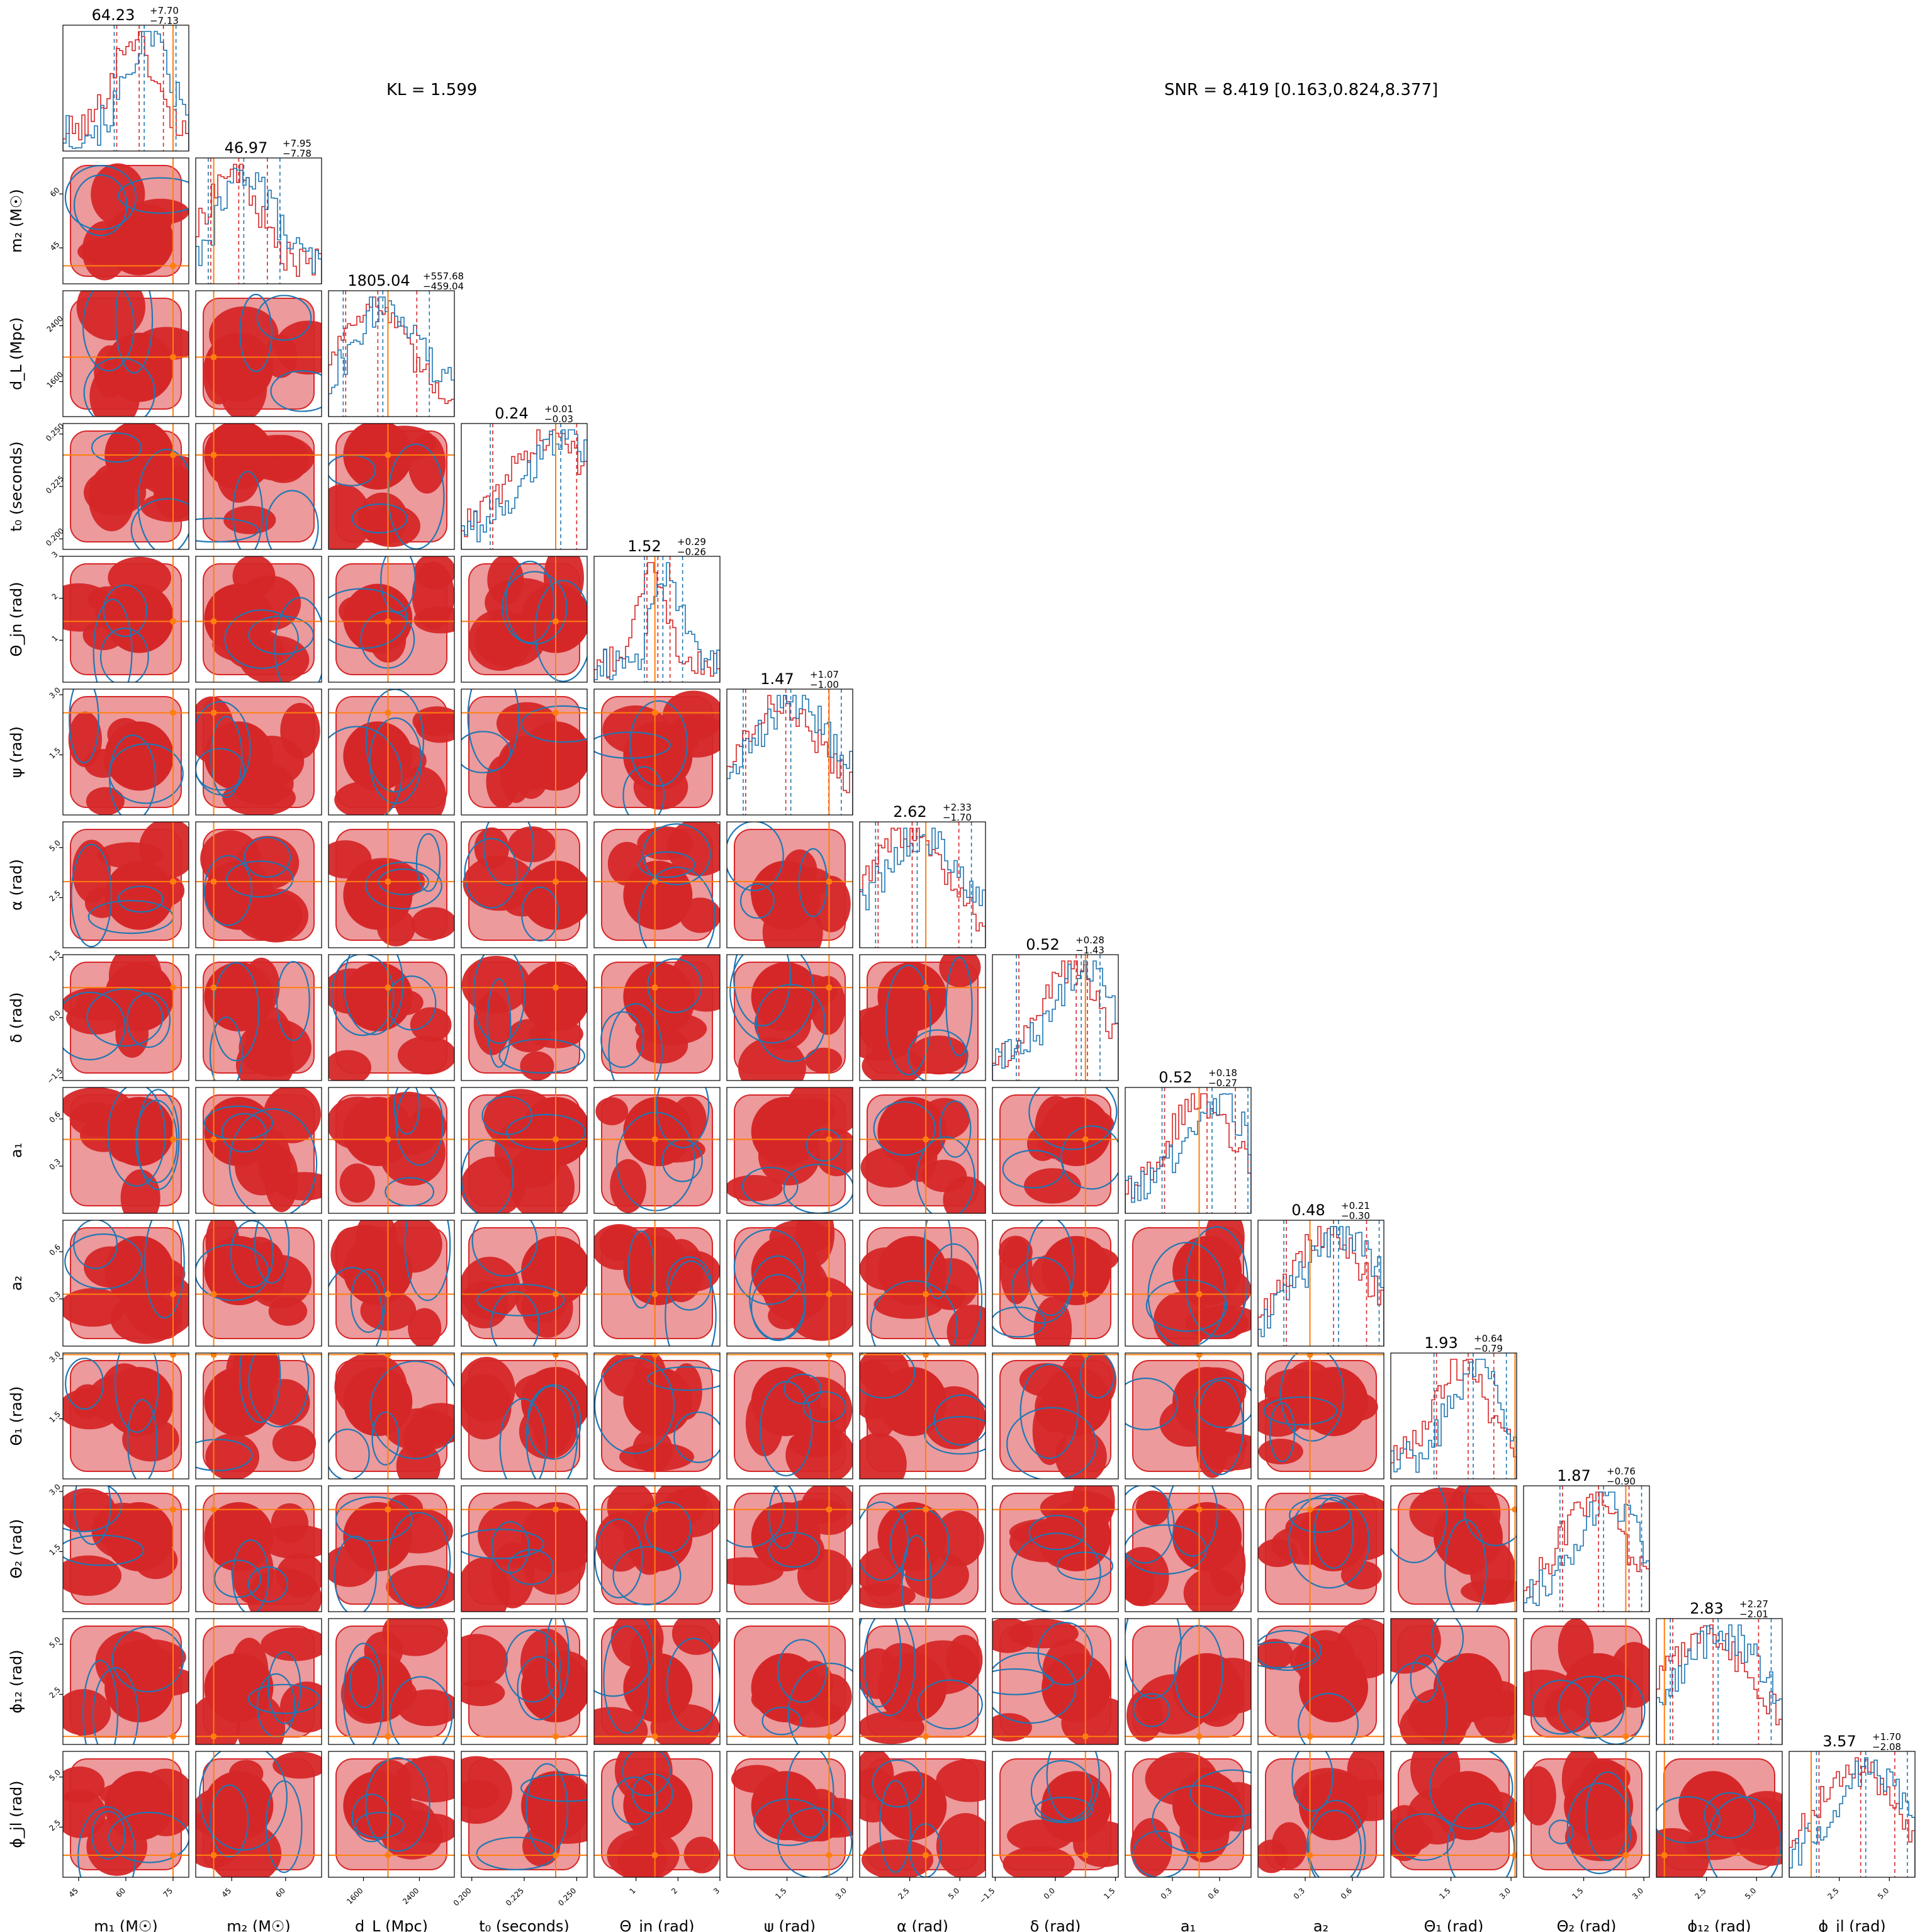 This screenshot has height=1932, width=1932. What do you see at coordinates (54, 1825) in the screenshot?
I see `ytick-label-phi_jl-0: 2.5` at bounding box center [54, 1825].